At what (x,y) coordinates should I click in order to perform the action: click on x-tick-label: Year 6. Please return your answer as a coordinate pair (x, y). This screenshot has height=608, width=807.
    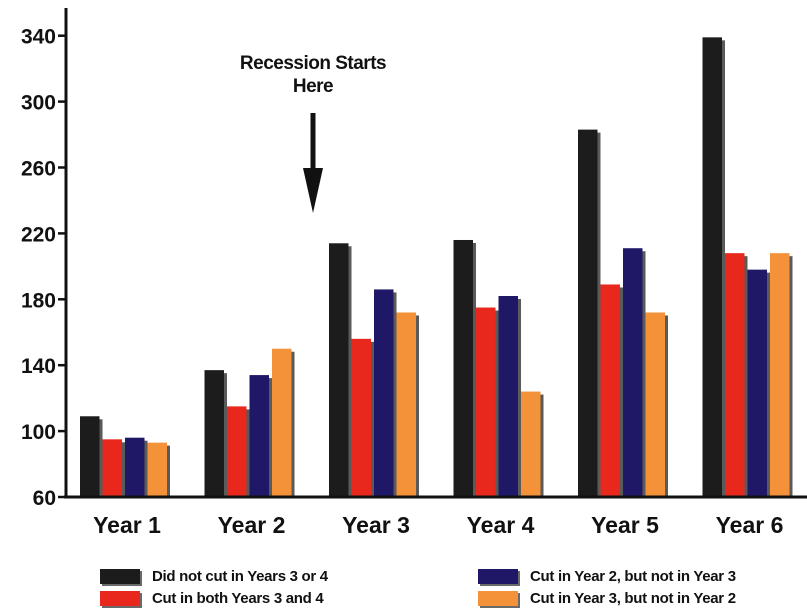
    Looking at the image, I should click on (750, 525).